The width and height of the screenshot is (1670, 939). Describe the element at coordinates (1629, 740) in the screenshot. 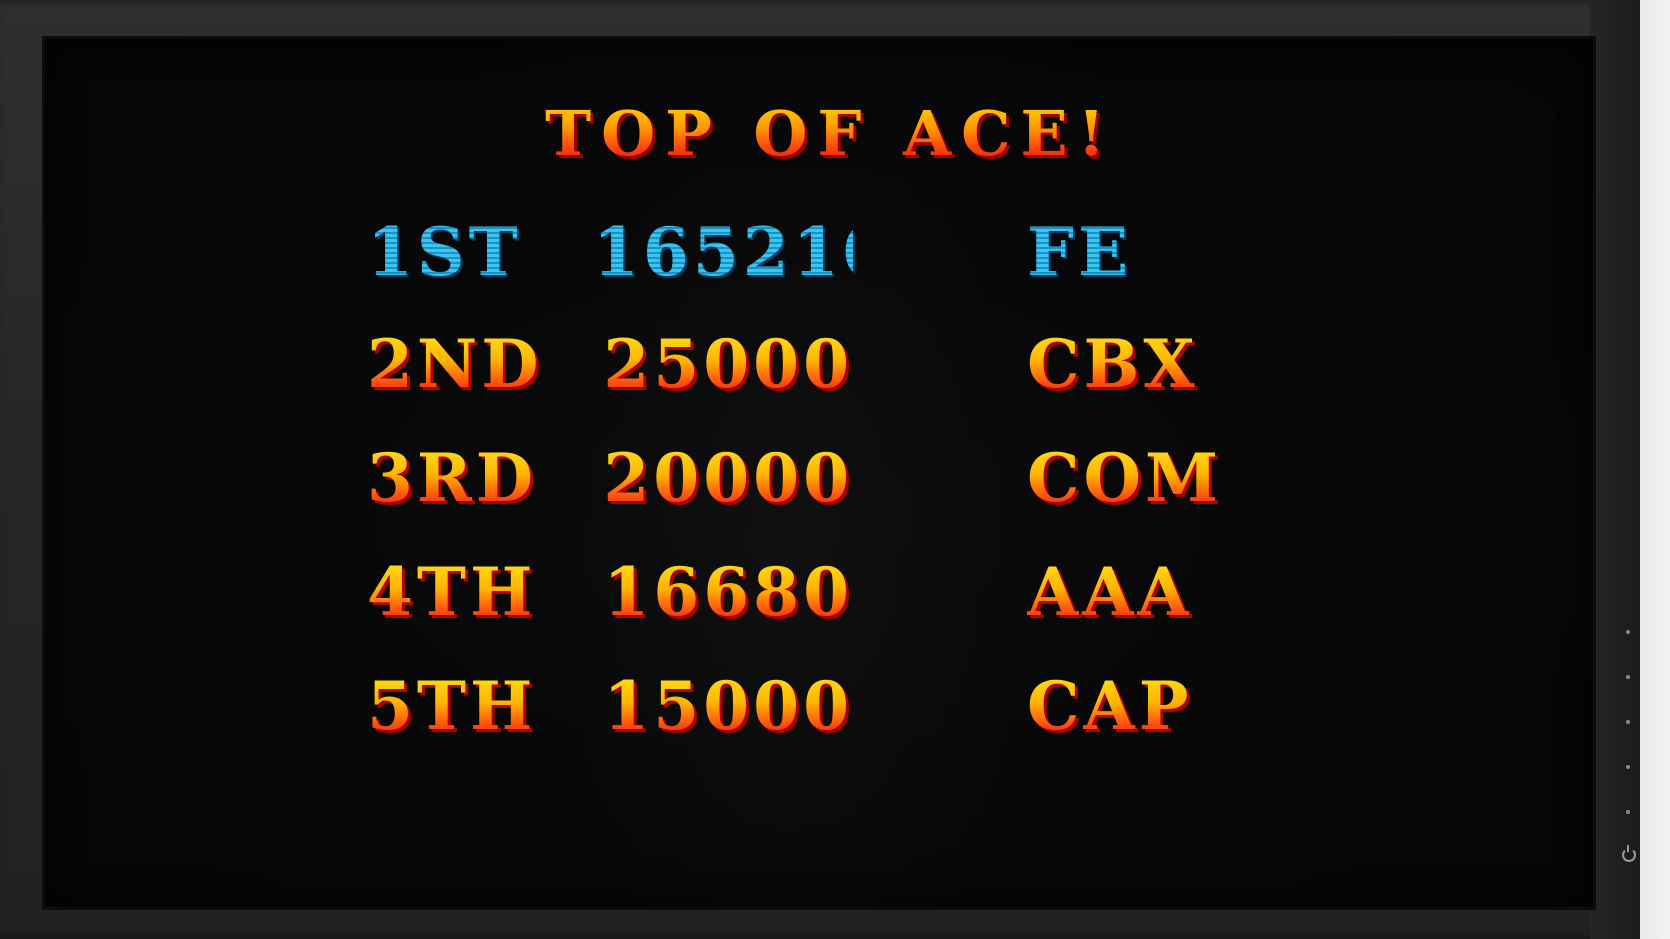

I see `monitor-button-strip` at that location.